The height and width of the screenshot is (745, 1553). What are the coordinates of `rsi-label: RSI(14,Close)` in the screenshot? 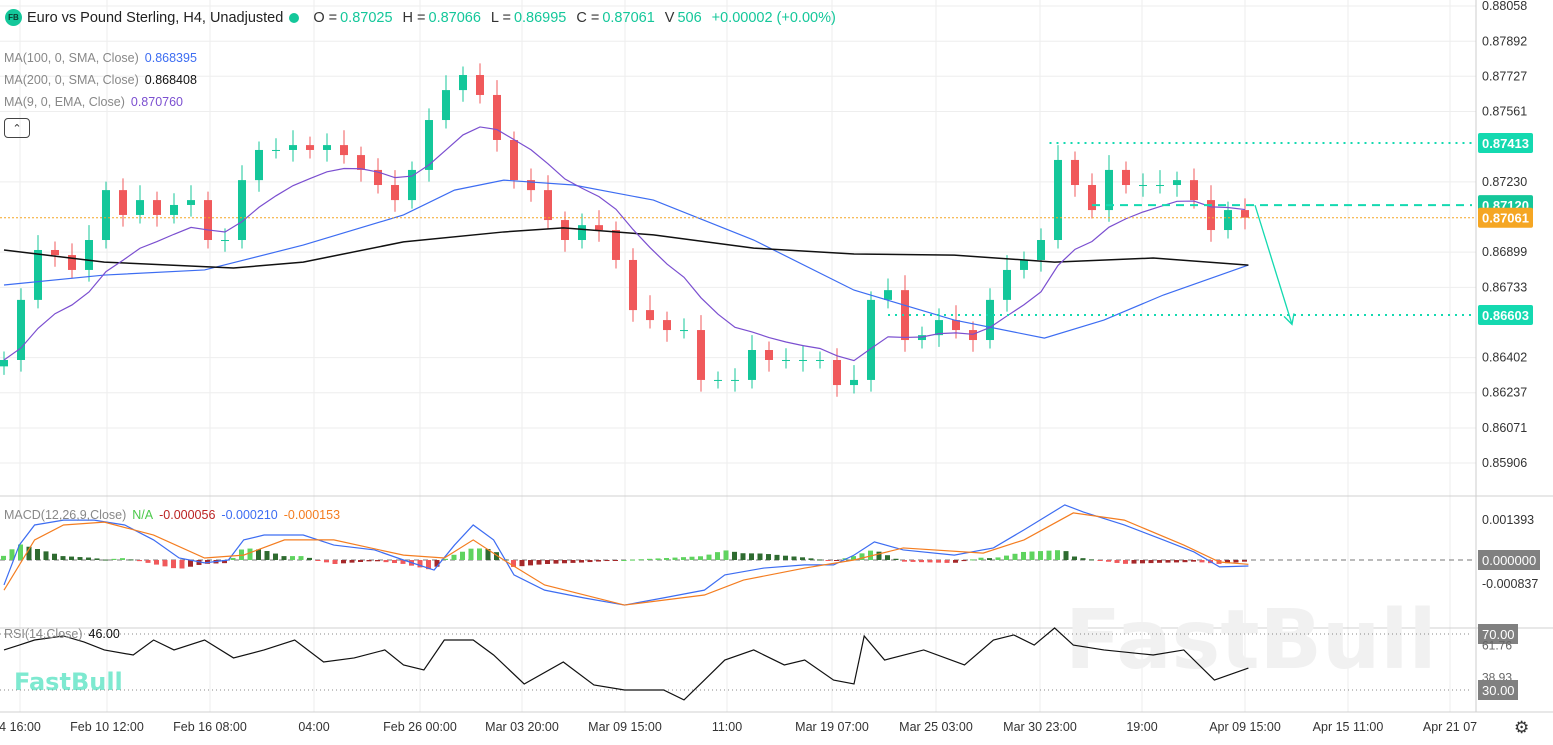 It's located at (43, 634).